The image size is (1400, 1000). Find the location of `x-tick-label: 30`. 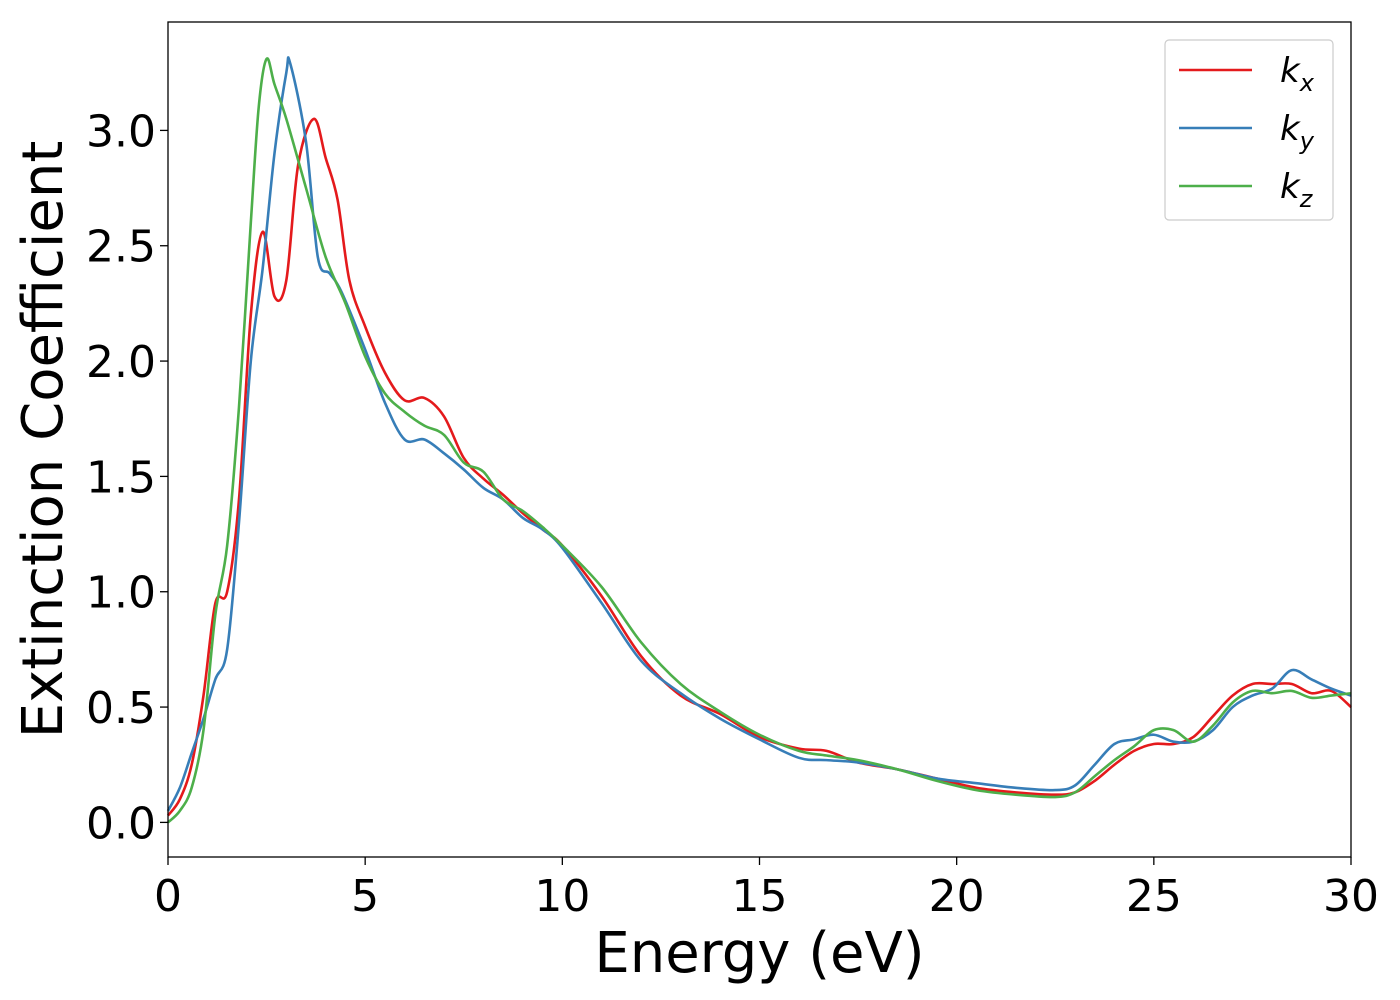

x-tick-label: 30 is located at coordinates (1351, 896).